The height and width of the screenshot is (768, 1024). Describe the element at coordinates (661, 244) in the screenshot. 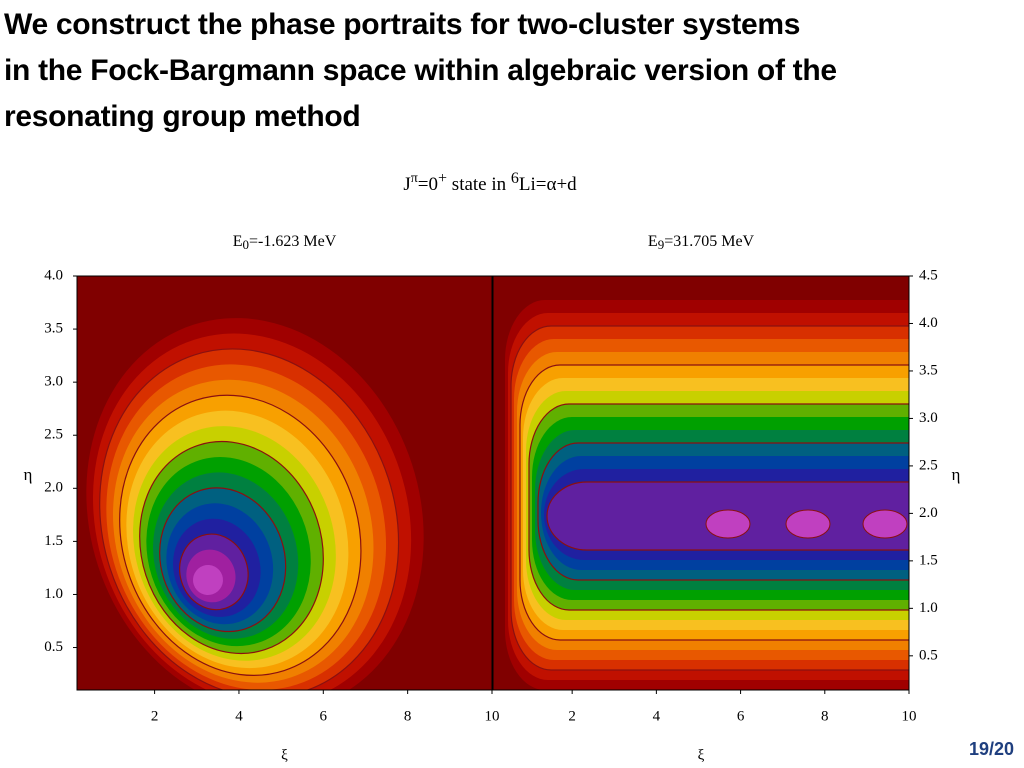

I see `title-part: 9` at that location.